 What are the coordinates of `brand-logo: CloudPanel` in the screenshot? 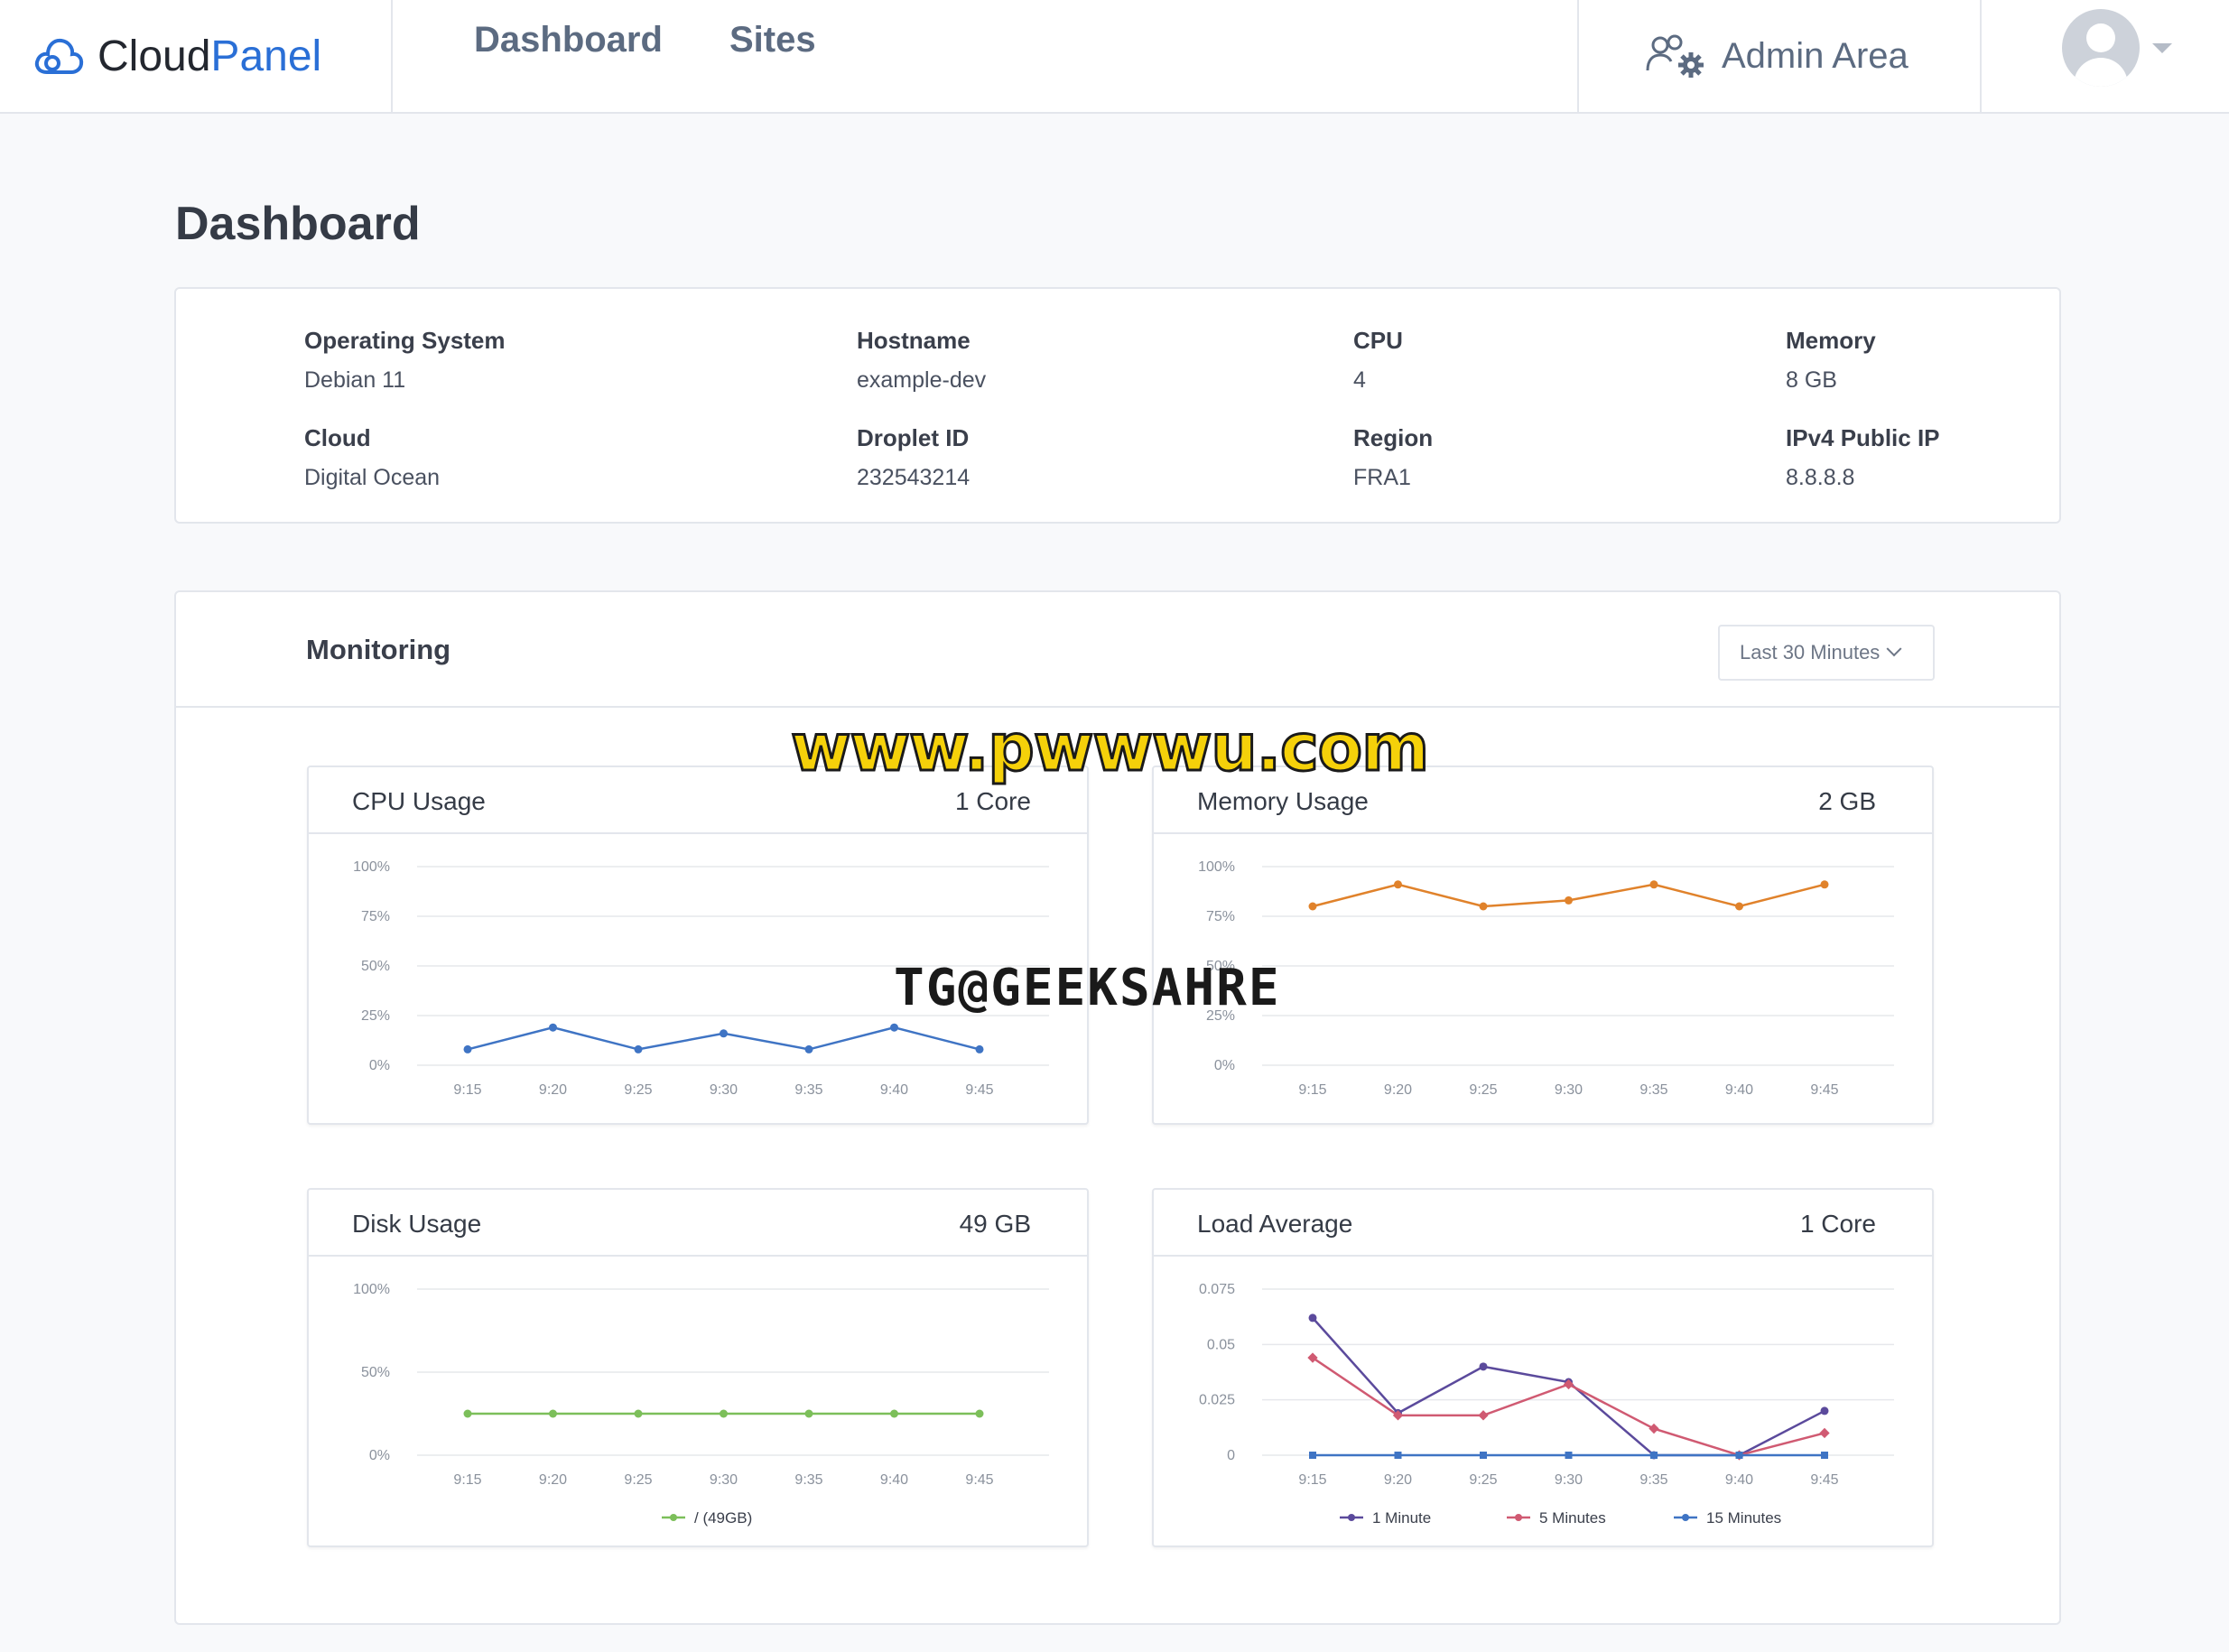 It's located at (196, 56).